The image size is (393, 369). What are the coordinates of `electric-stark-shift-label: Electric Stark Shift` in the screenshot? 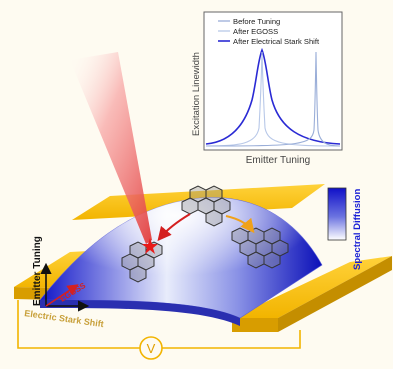 It's located at (64, 318).